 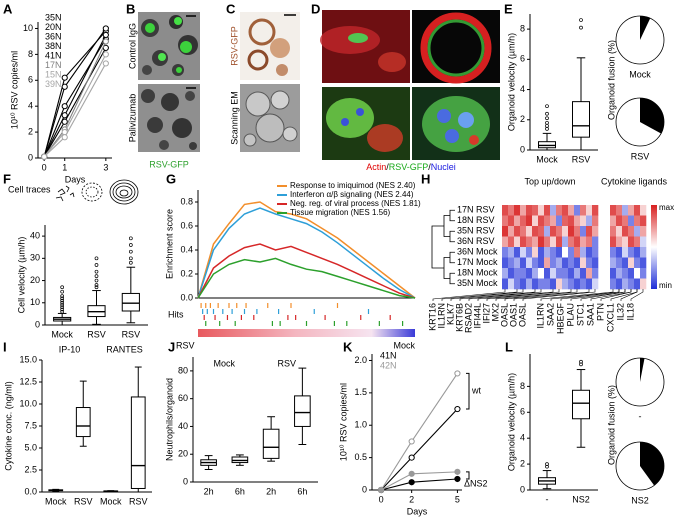 What do you see at coordinates (522, 119) in the screenshot?
I see `y-tick-label: 2` at bounding box center [522, 119].